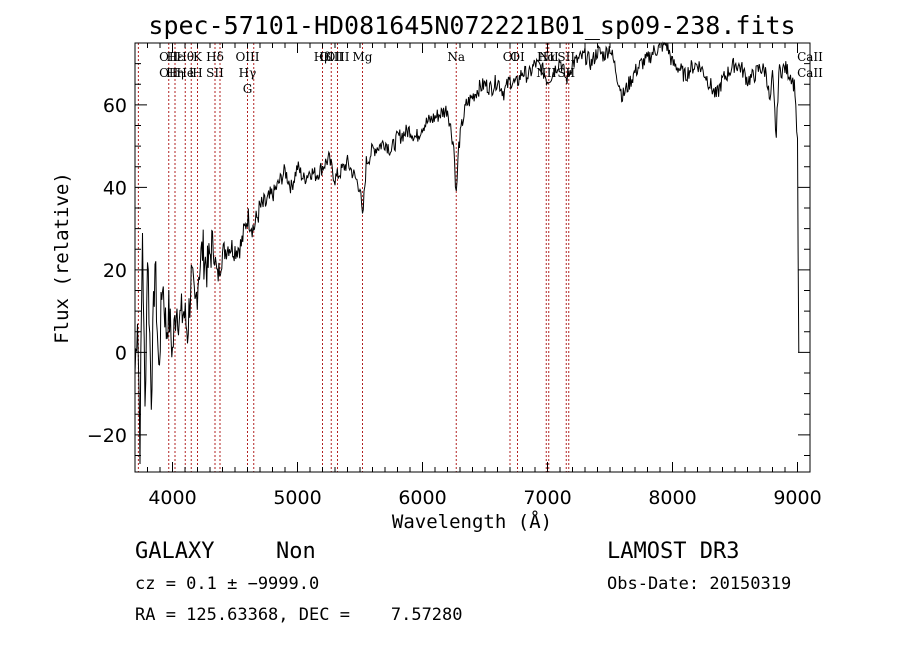  What do you see at coordinates (546, 57) in the screenshot?
I see `line-label: Hα` at bounding box center [546, 57].